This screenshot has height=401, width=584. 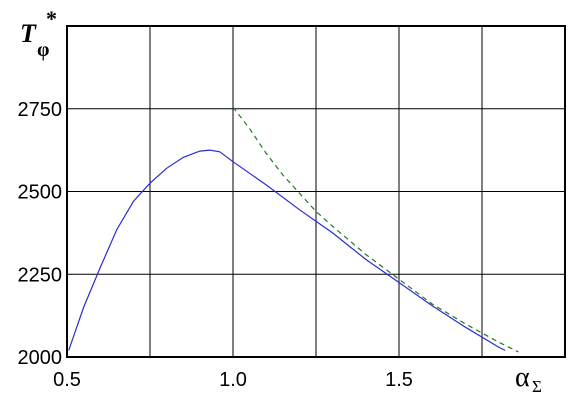 I want to click on y-axis-label-main: T, so click(x=28, y=33).